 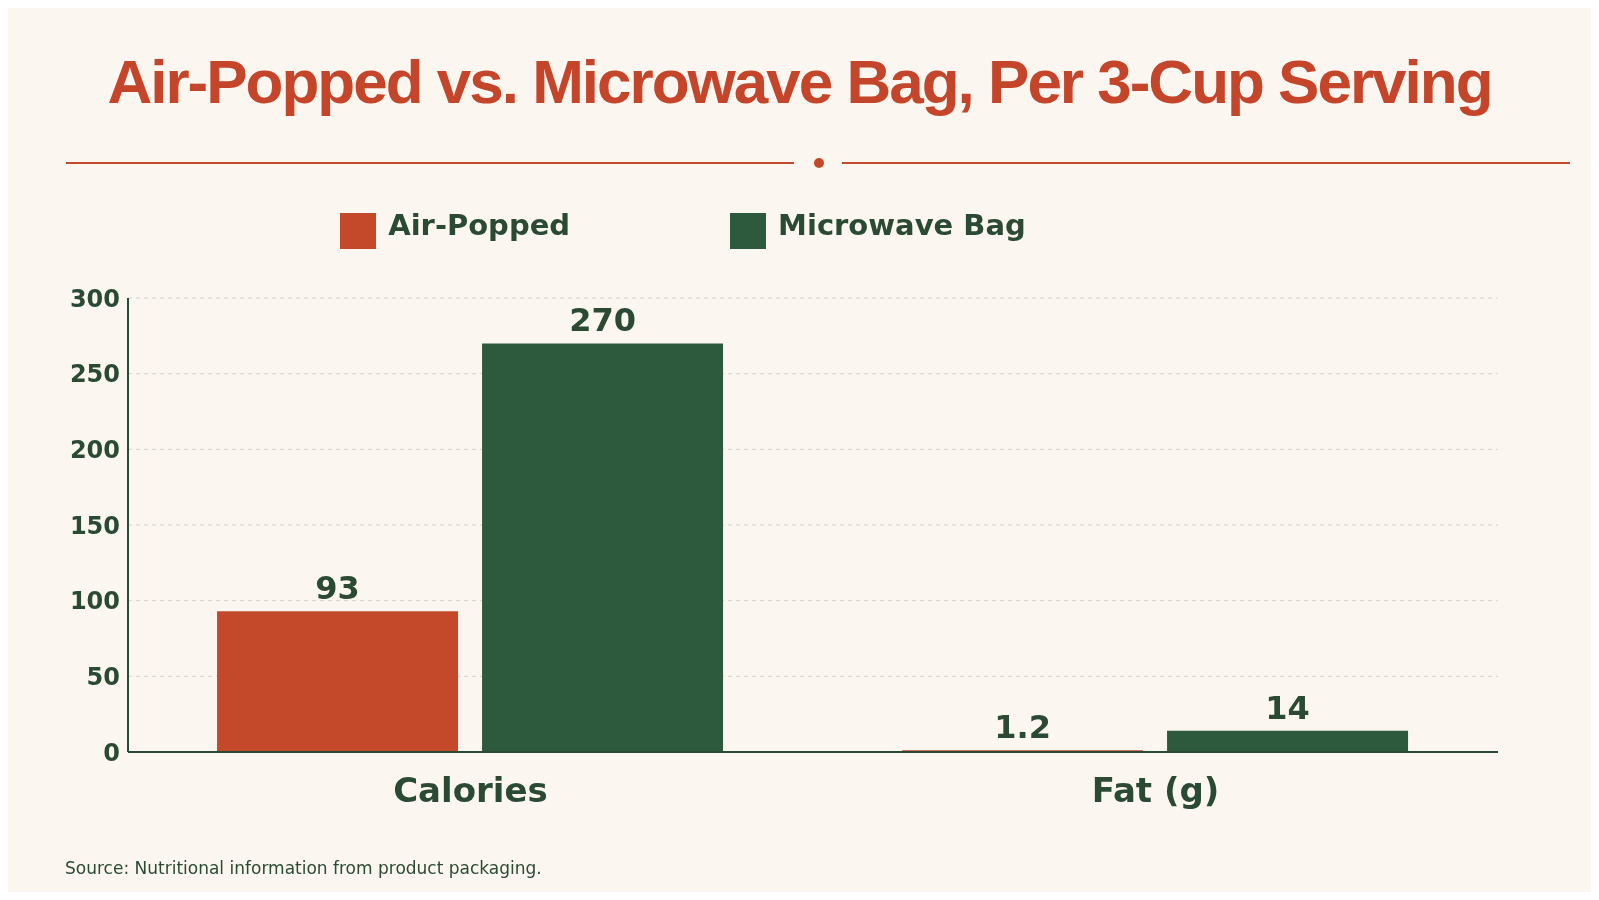 What do you see at coordinates (94, 525) in the screenshot?
I see `y-tick-label: 150` at bounding box center [94, 525].